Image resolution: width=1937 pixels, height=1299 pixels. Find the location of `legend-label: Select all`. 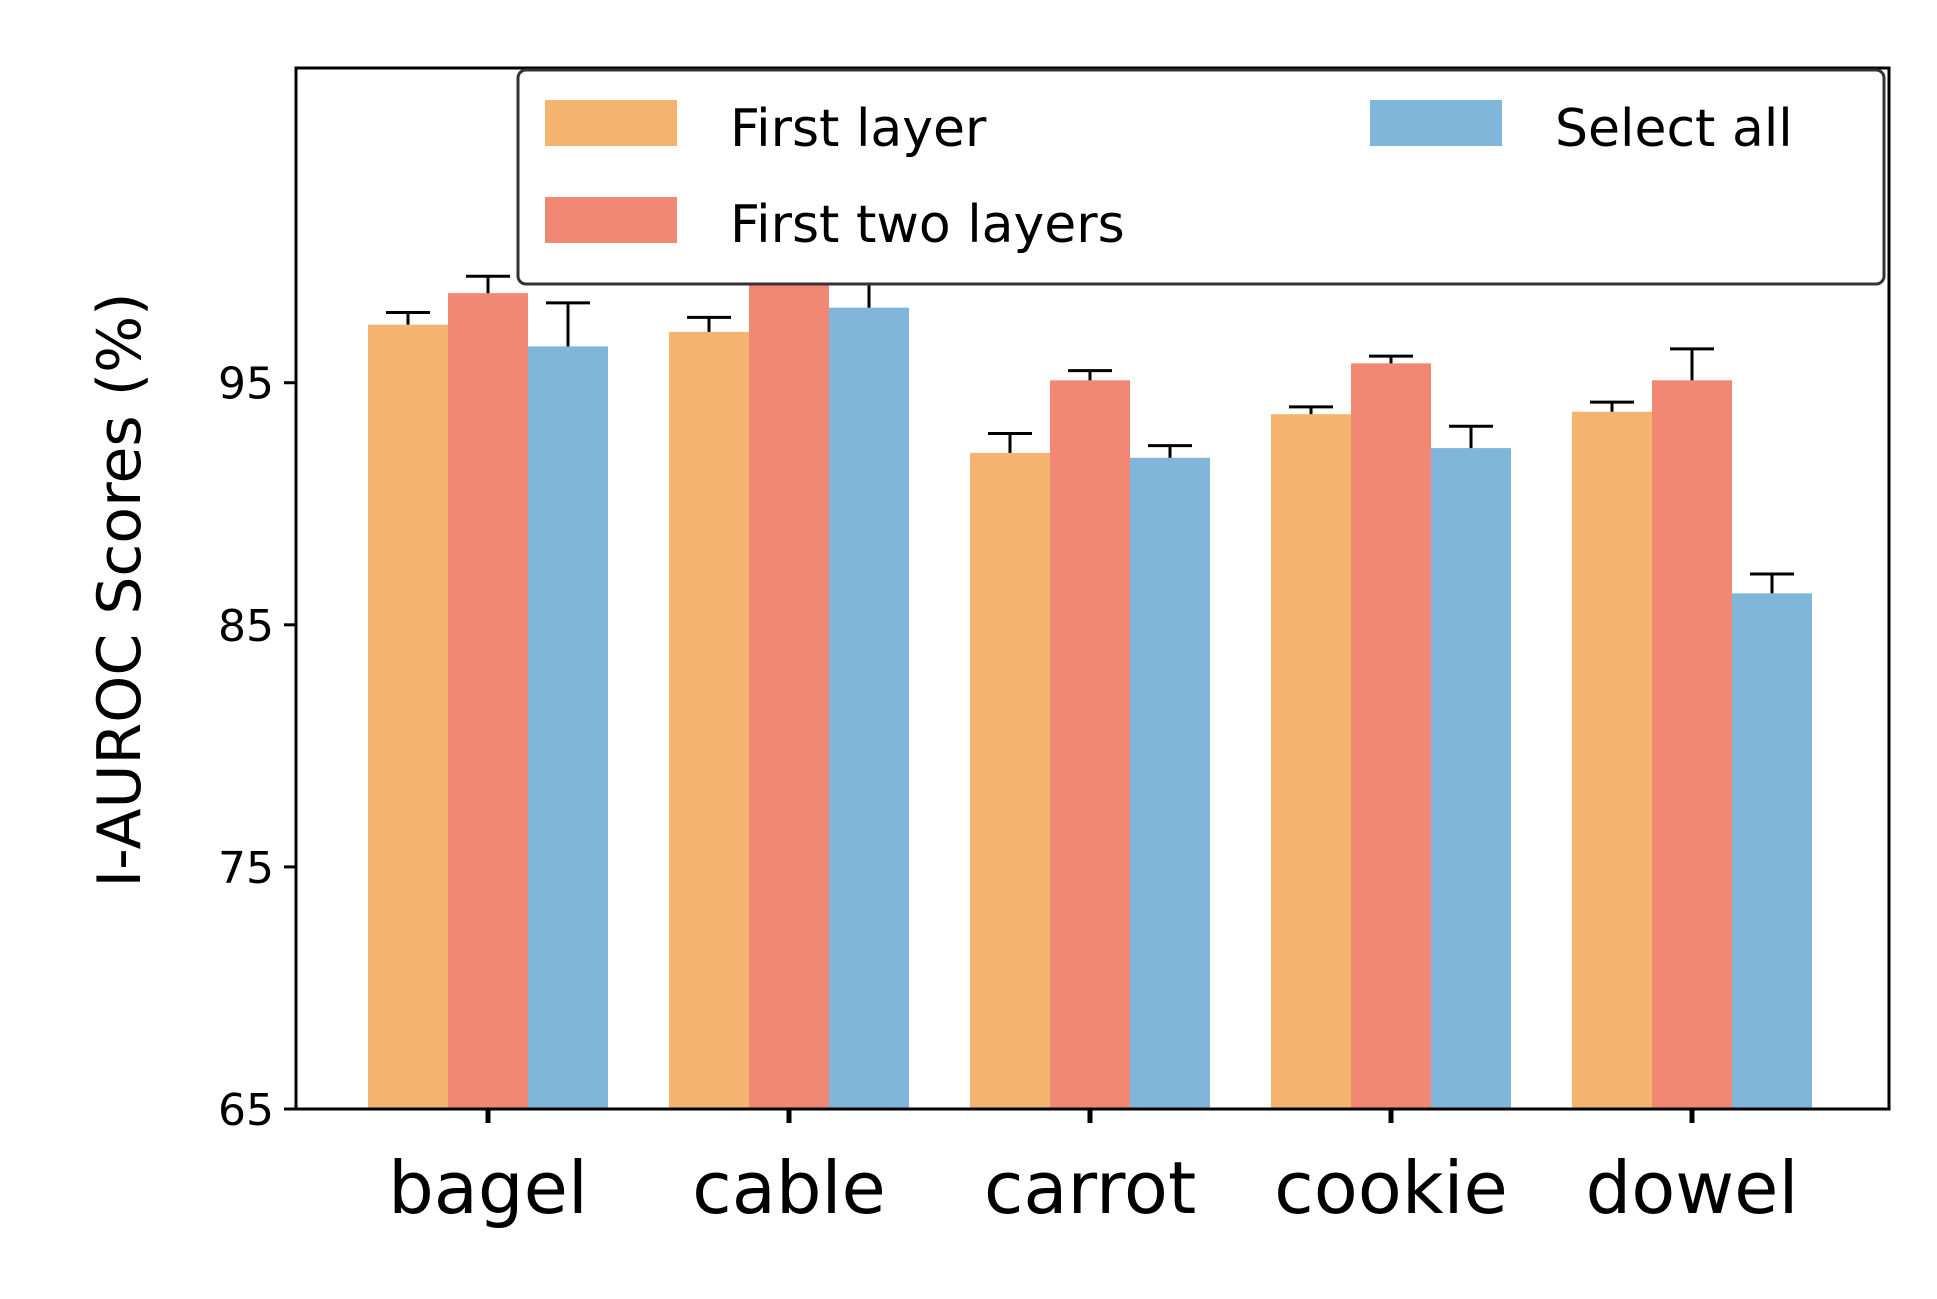

legend-label: Select all is located at coordinates (1674, 129).